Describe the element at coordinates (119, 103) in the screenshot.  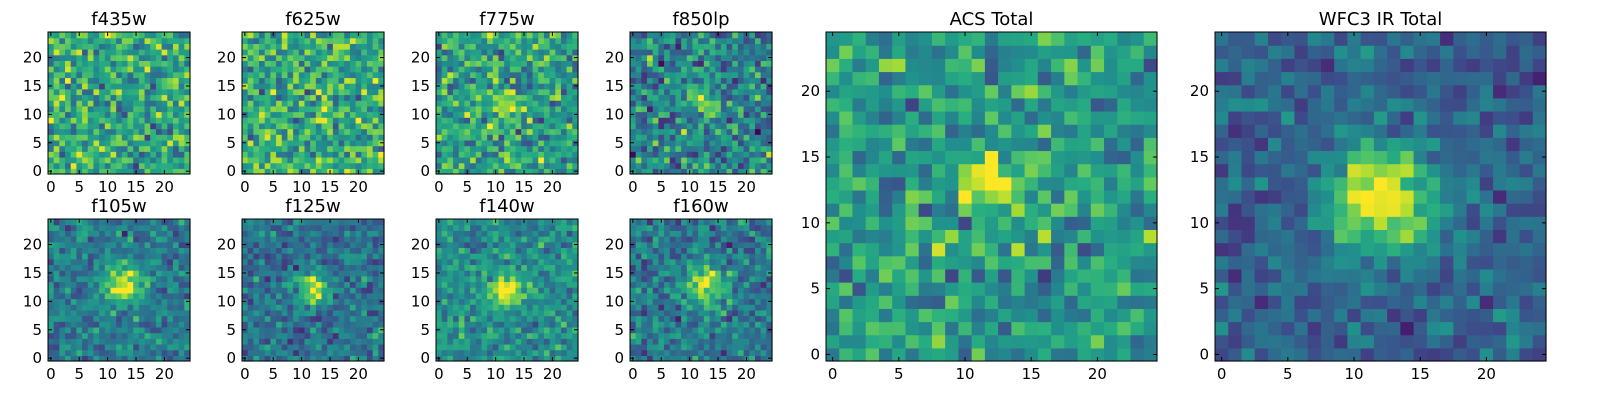
I see `heatmap-cells` at that location.